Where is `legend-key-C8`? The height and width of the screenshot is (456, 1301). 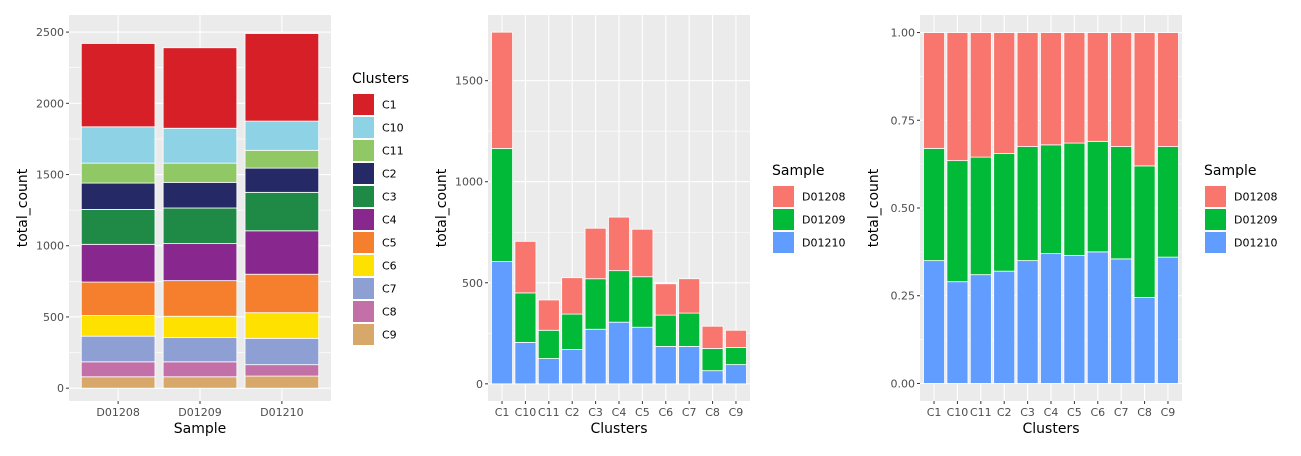 legend-key-C8 is located at coordinates (363, 311).